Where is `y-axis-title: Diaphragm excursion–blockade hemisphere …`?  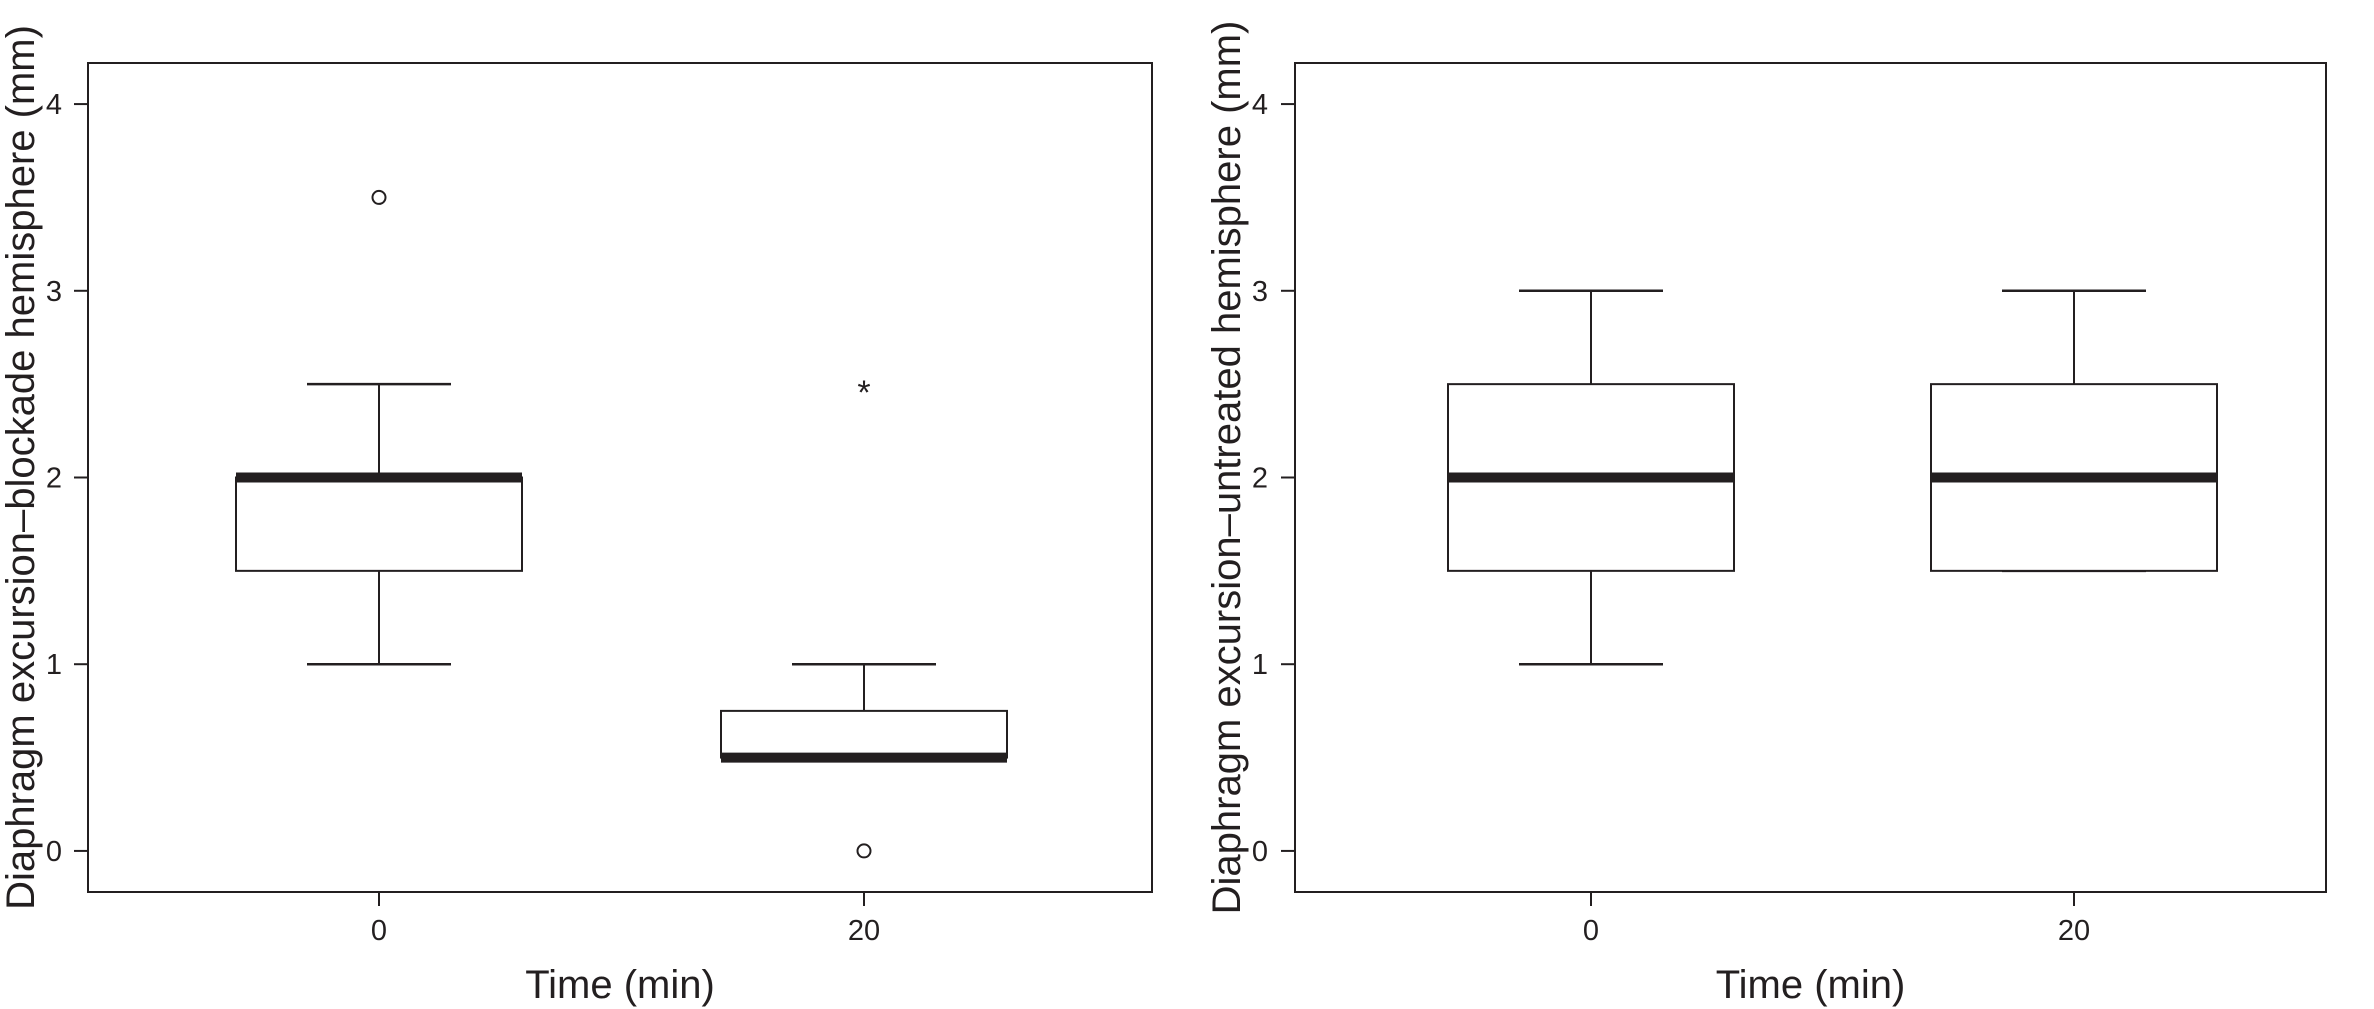 y-axis-title: Diaphragm excursion–blockade hemisphere … is located at coordinates (21, 467).